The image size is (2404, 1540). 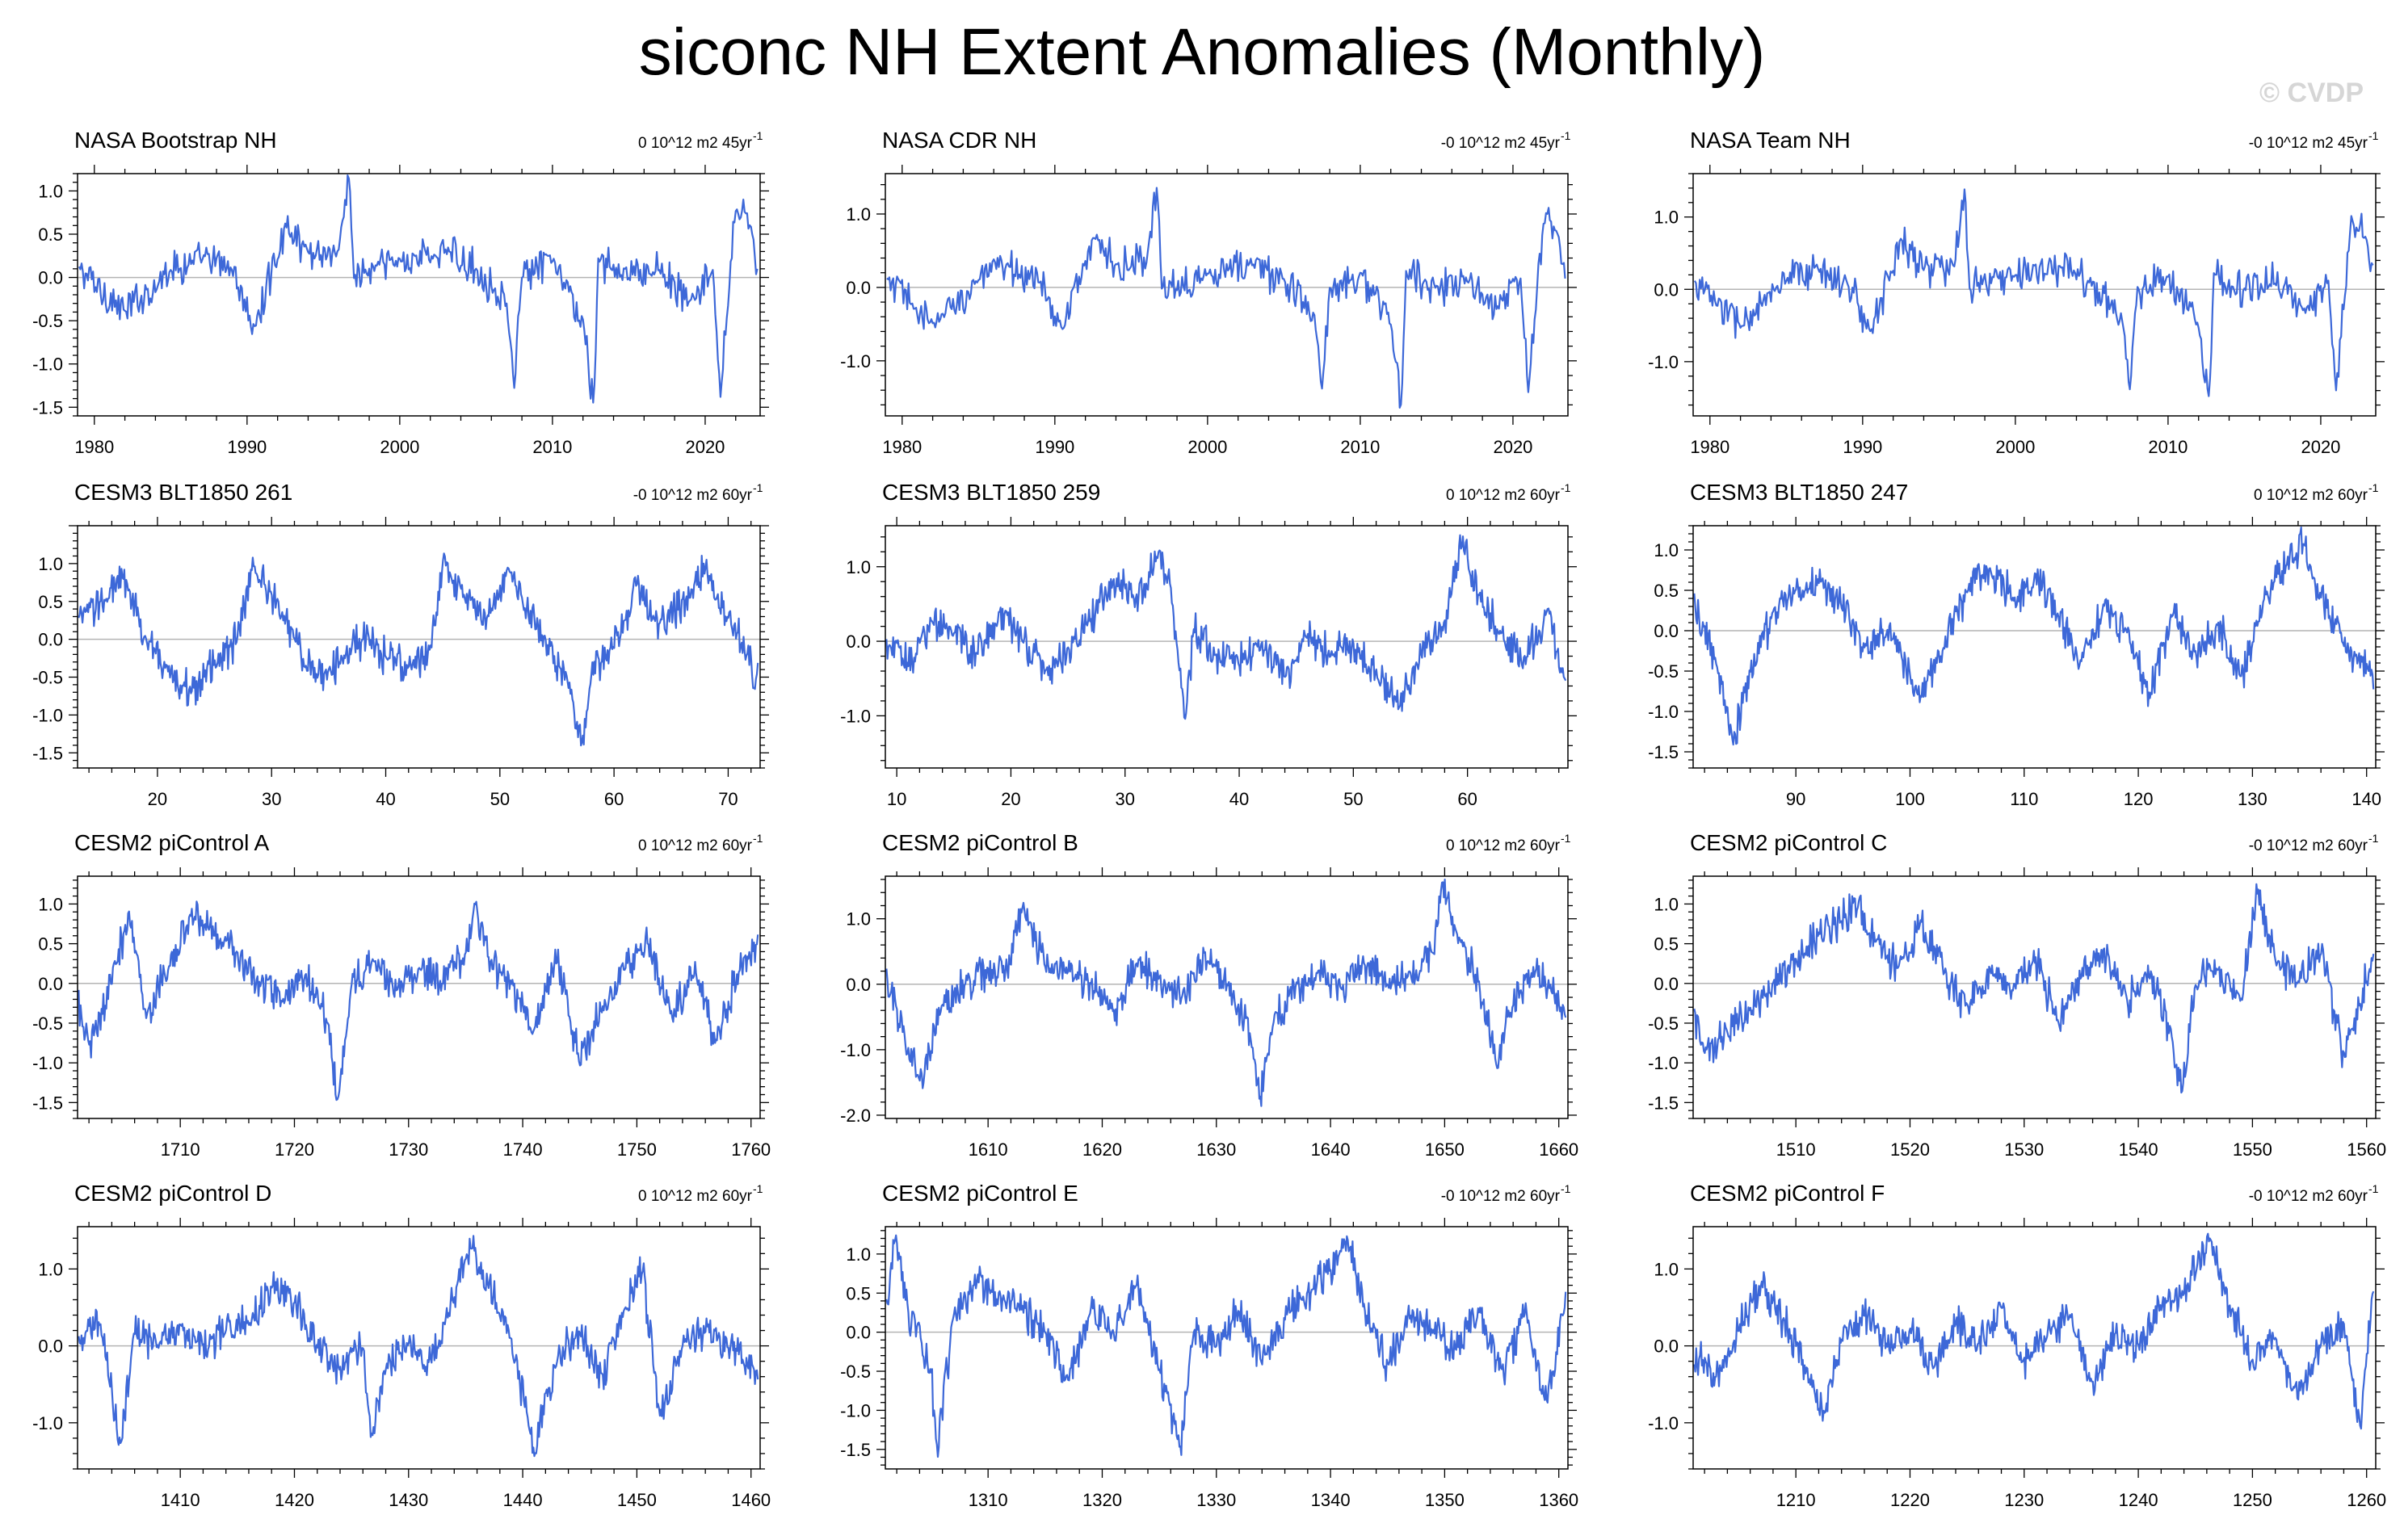 What do you see at coordinates (175, 140) in the screenshot?
I see `panel-title: NASA Bootstrap NH` at bounding box center [175, 140].